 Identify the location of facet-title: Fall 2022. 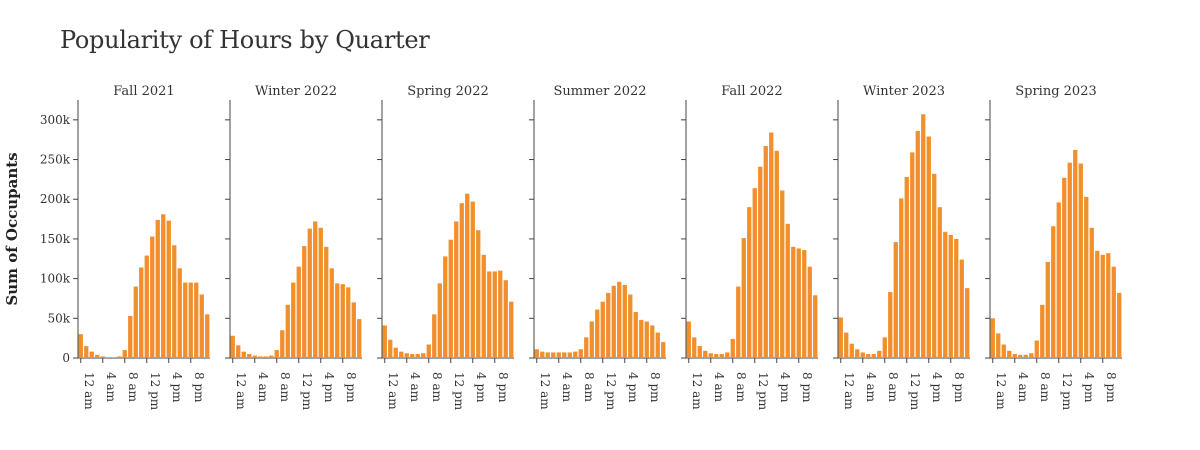
(751, 91).